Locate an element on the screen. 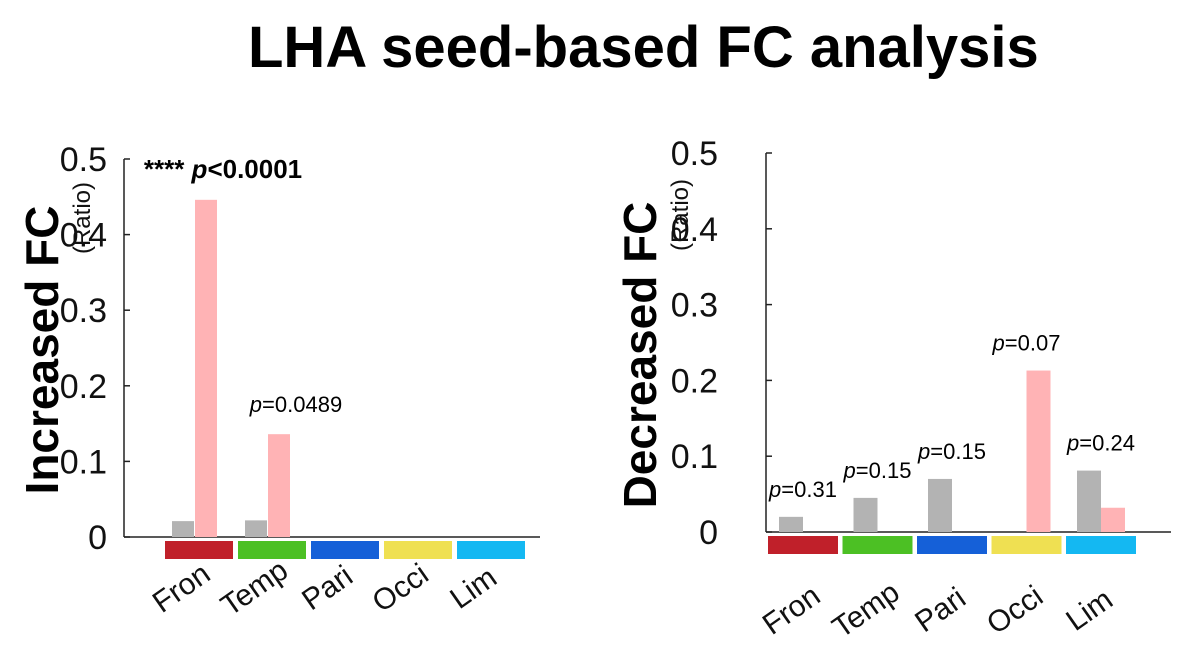 The image size is (1182, 658). p-value: <0.0001 is located at coordinates (254, 169).